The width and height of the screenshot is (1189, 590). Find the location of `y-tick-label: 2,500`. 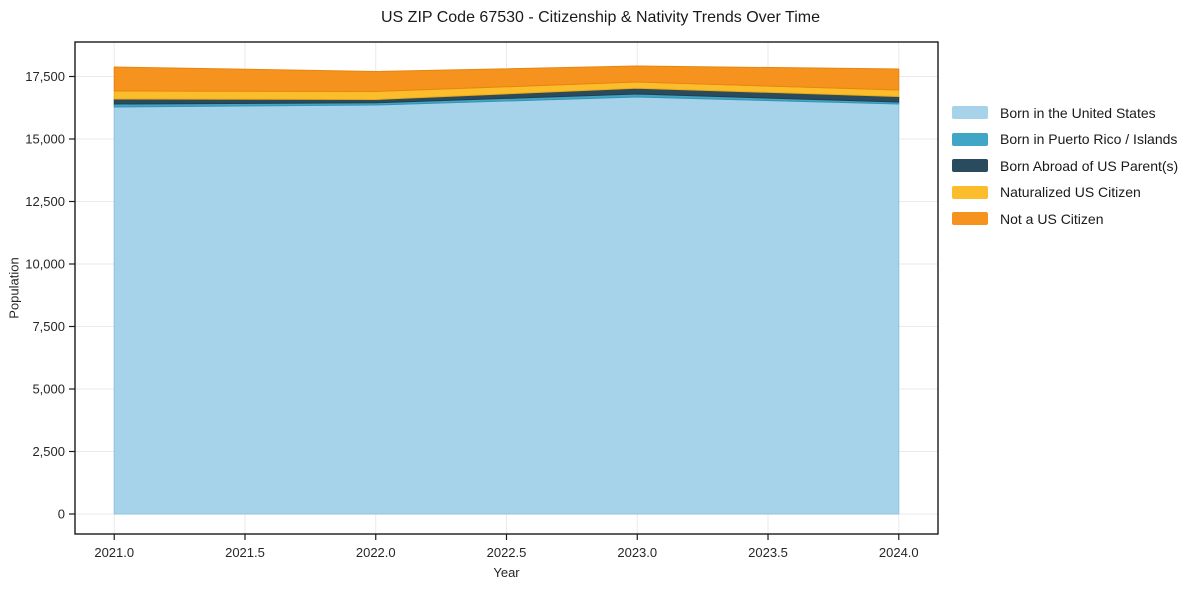

y-tick-label: 2,500 is located at coordinates (48, 451).